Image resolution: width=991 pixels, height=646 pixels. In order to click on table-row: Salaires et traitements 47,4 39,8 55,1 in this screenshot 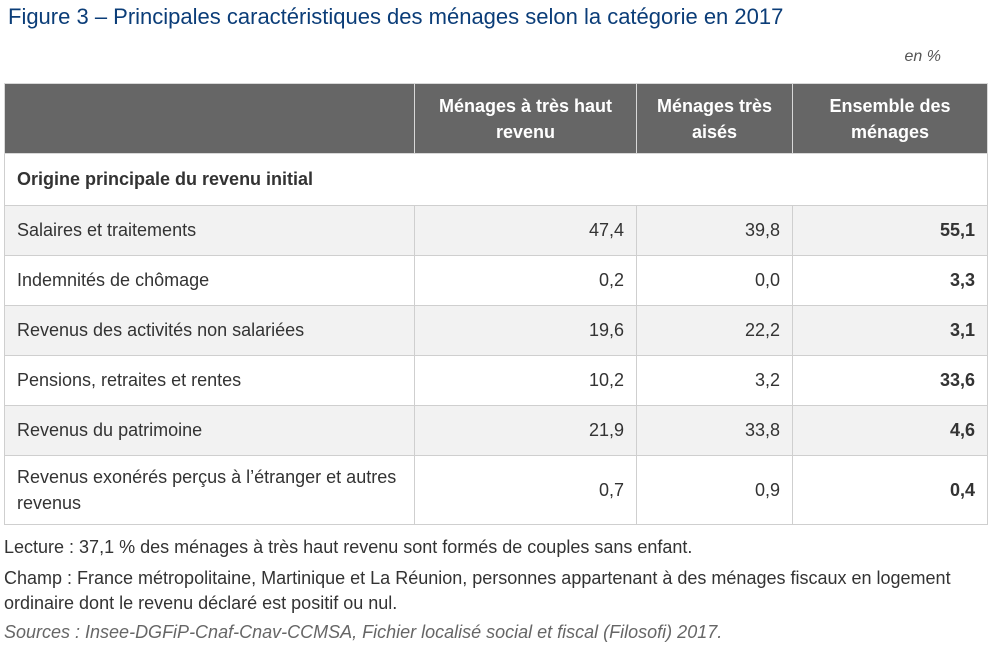, I will do `click(496, 230)`.